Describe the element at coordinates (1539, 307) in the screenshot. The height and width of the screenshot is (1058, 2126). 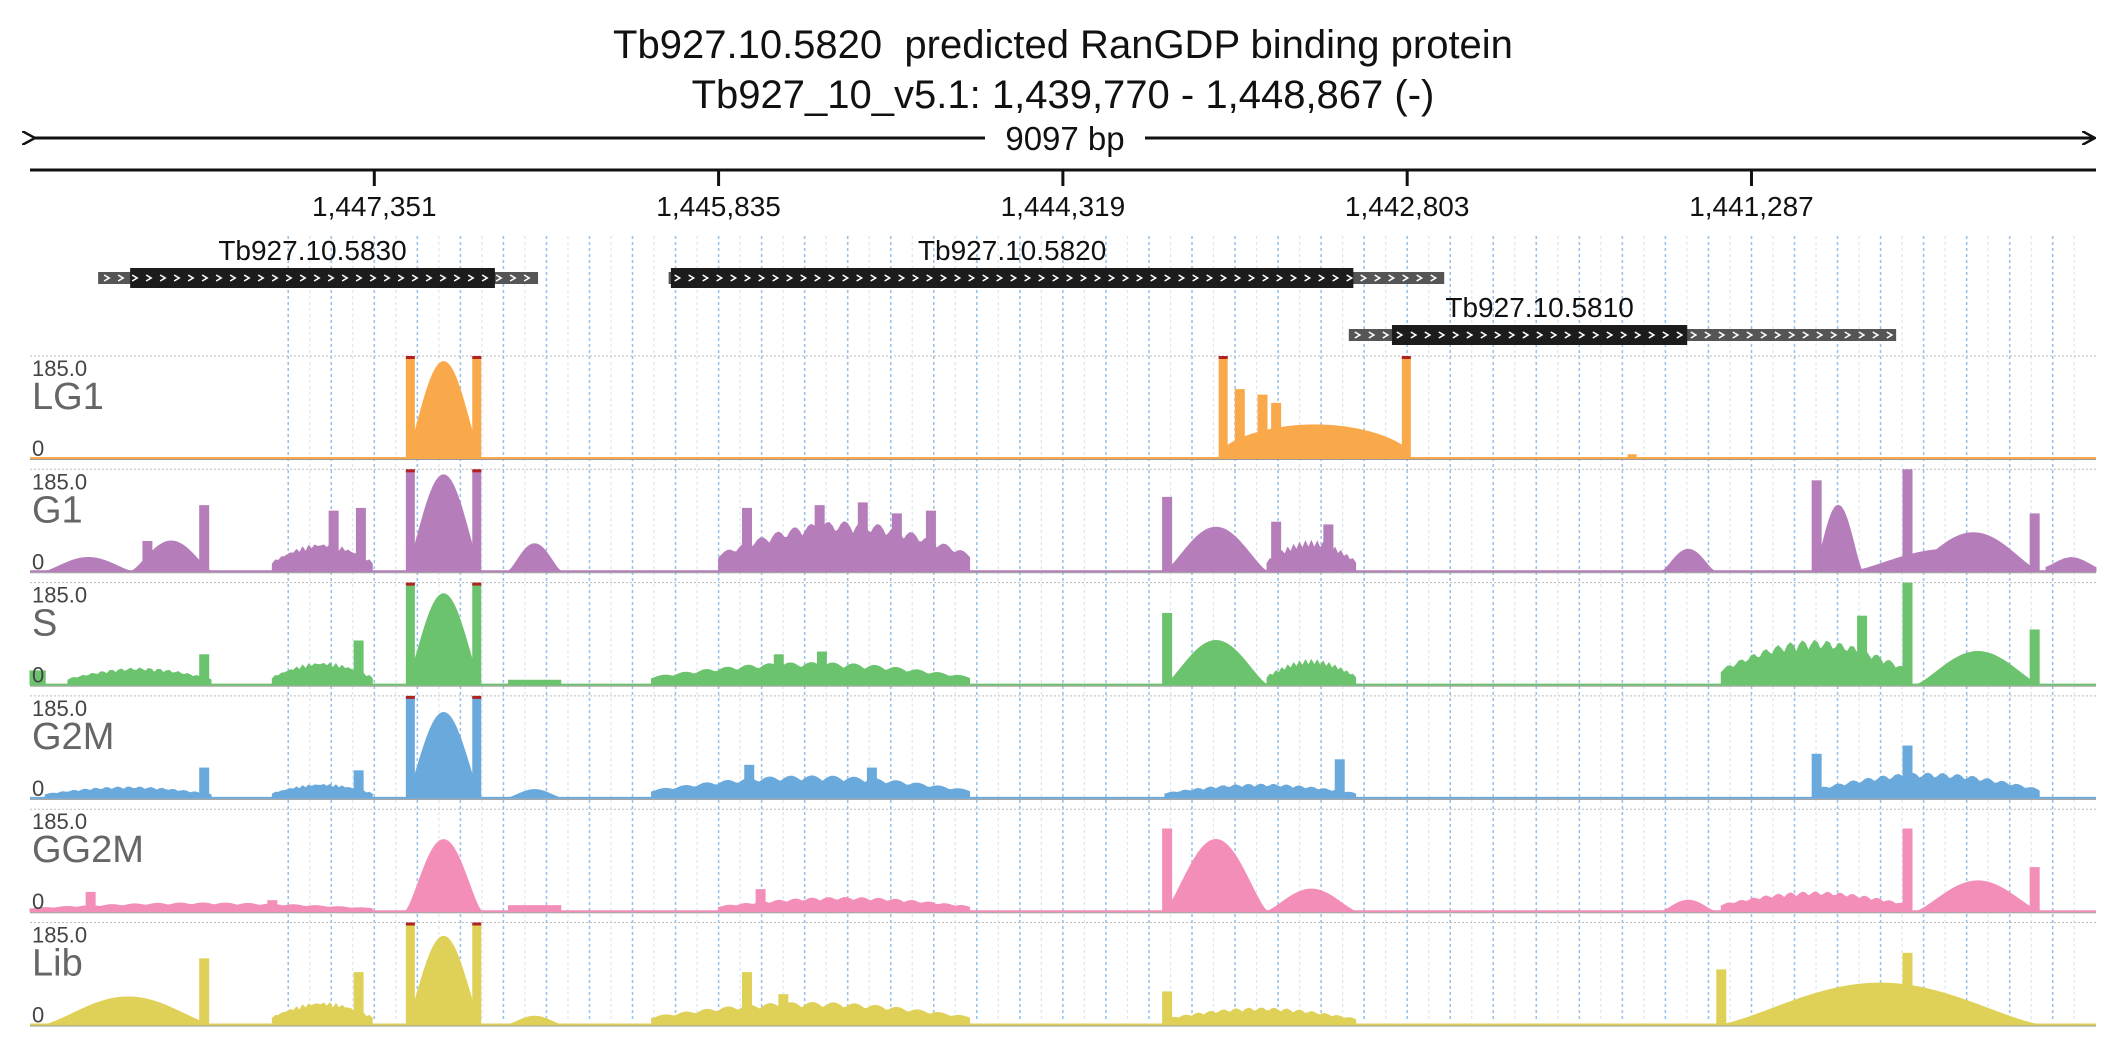
I see `gene-label: Tb927.10.5810` at that location.